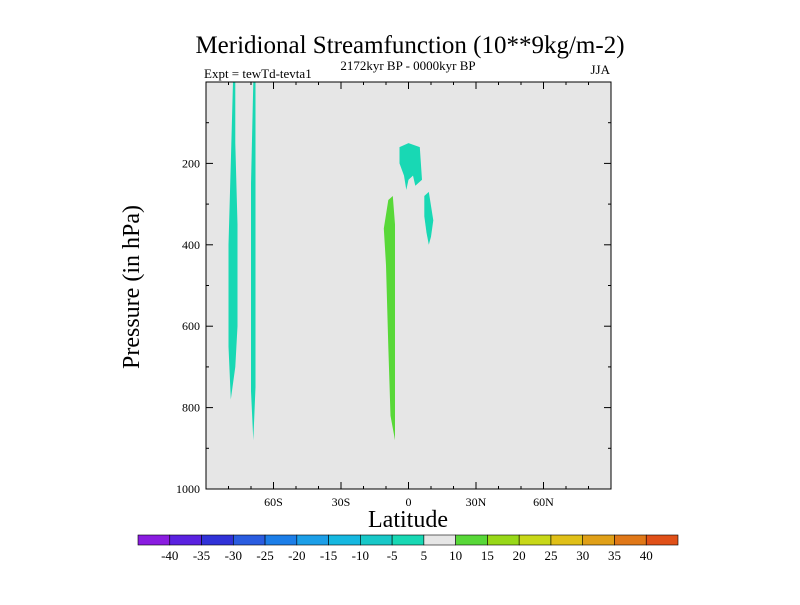  Describe the element at coordinates (389, 318) in the screenshot. I see `contour-region-positive-cell-tropics` at that location.